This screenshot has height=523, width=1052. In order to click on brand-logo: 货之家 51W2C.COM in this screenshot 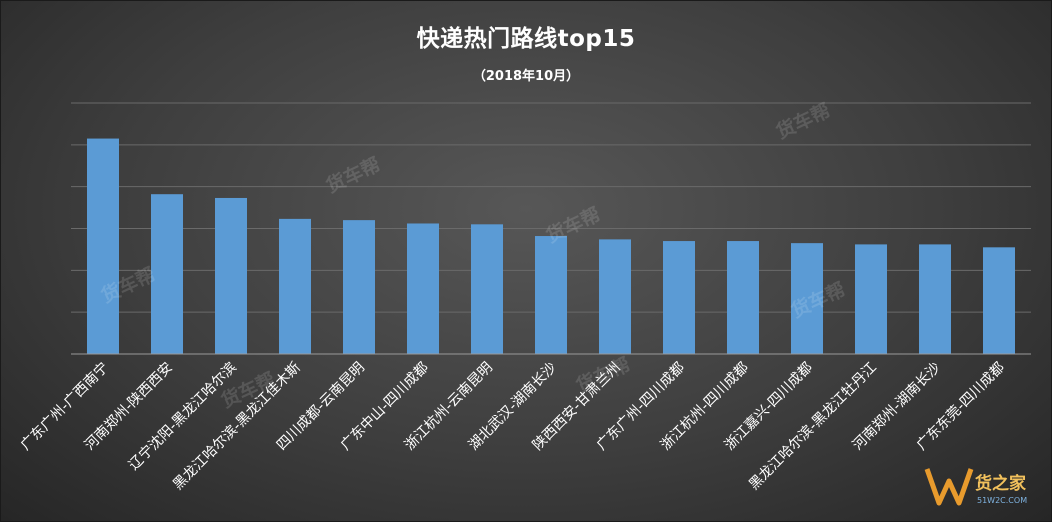, I will do `click(975, 487)`.